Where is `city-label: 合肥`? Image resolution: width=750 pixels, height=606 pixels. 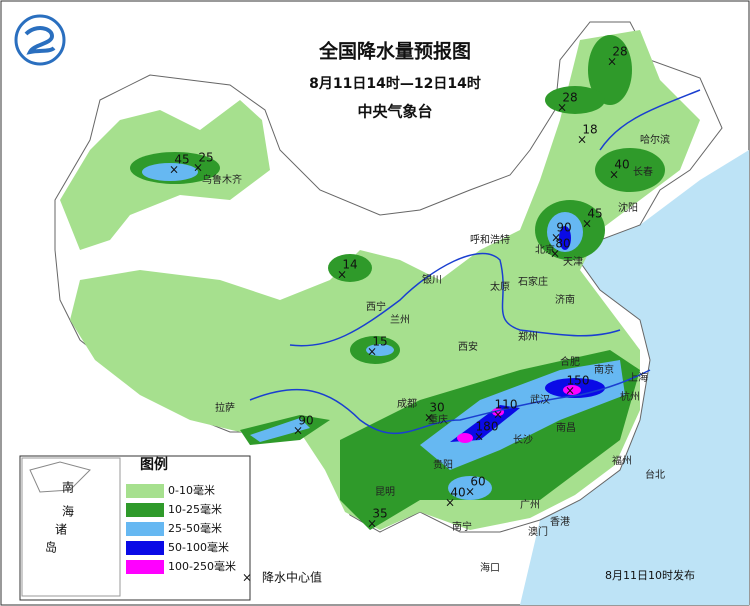 city-label: 合肥 is located at coordinates (570, 361).